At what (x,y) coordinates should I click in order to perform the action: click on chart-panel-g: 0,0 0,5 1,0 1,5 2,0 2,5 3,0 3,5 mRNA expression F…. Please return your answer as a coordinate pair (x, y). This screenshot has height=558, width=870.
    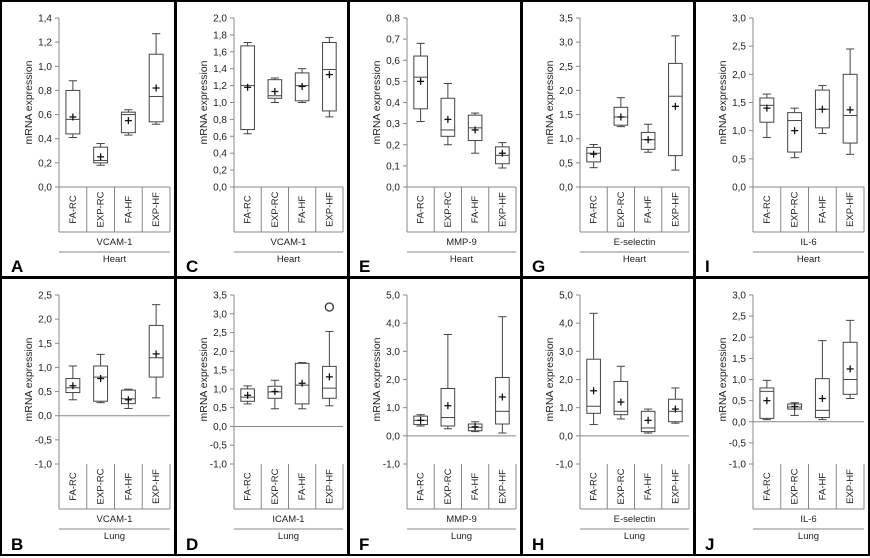
    Looking at the image, I should click on (608, 139).